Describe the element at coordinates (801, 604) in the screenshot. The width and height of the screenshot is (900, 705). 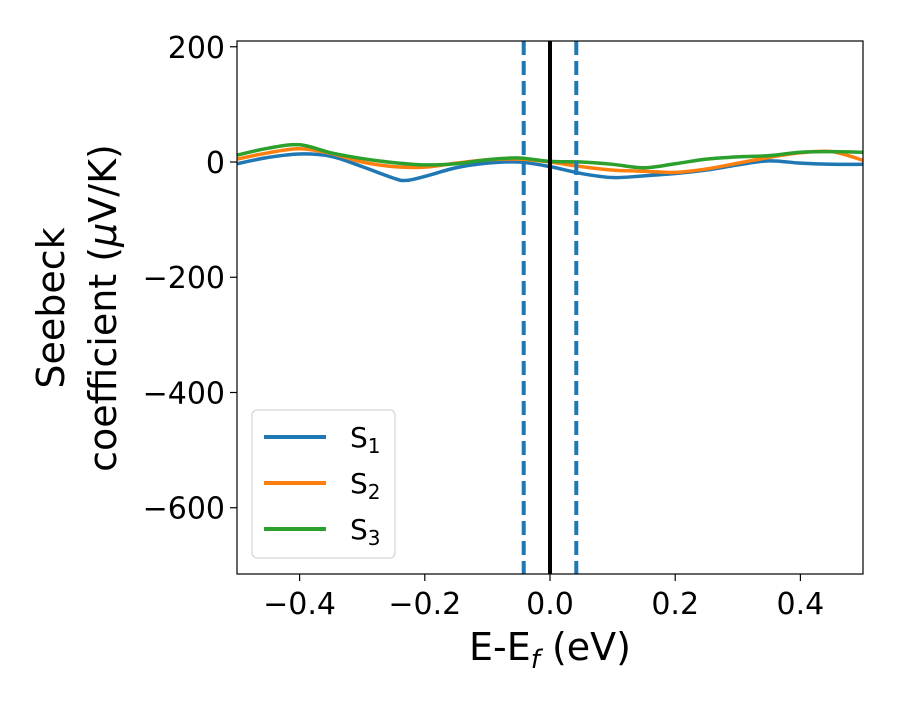
I see `x-tick-label: 0.4` at that location.